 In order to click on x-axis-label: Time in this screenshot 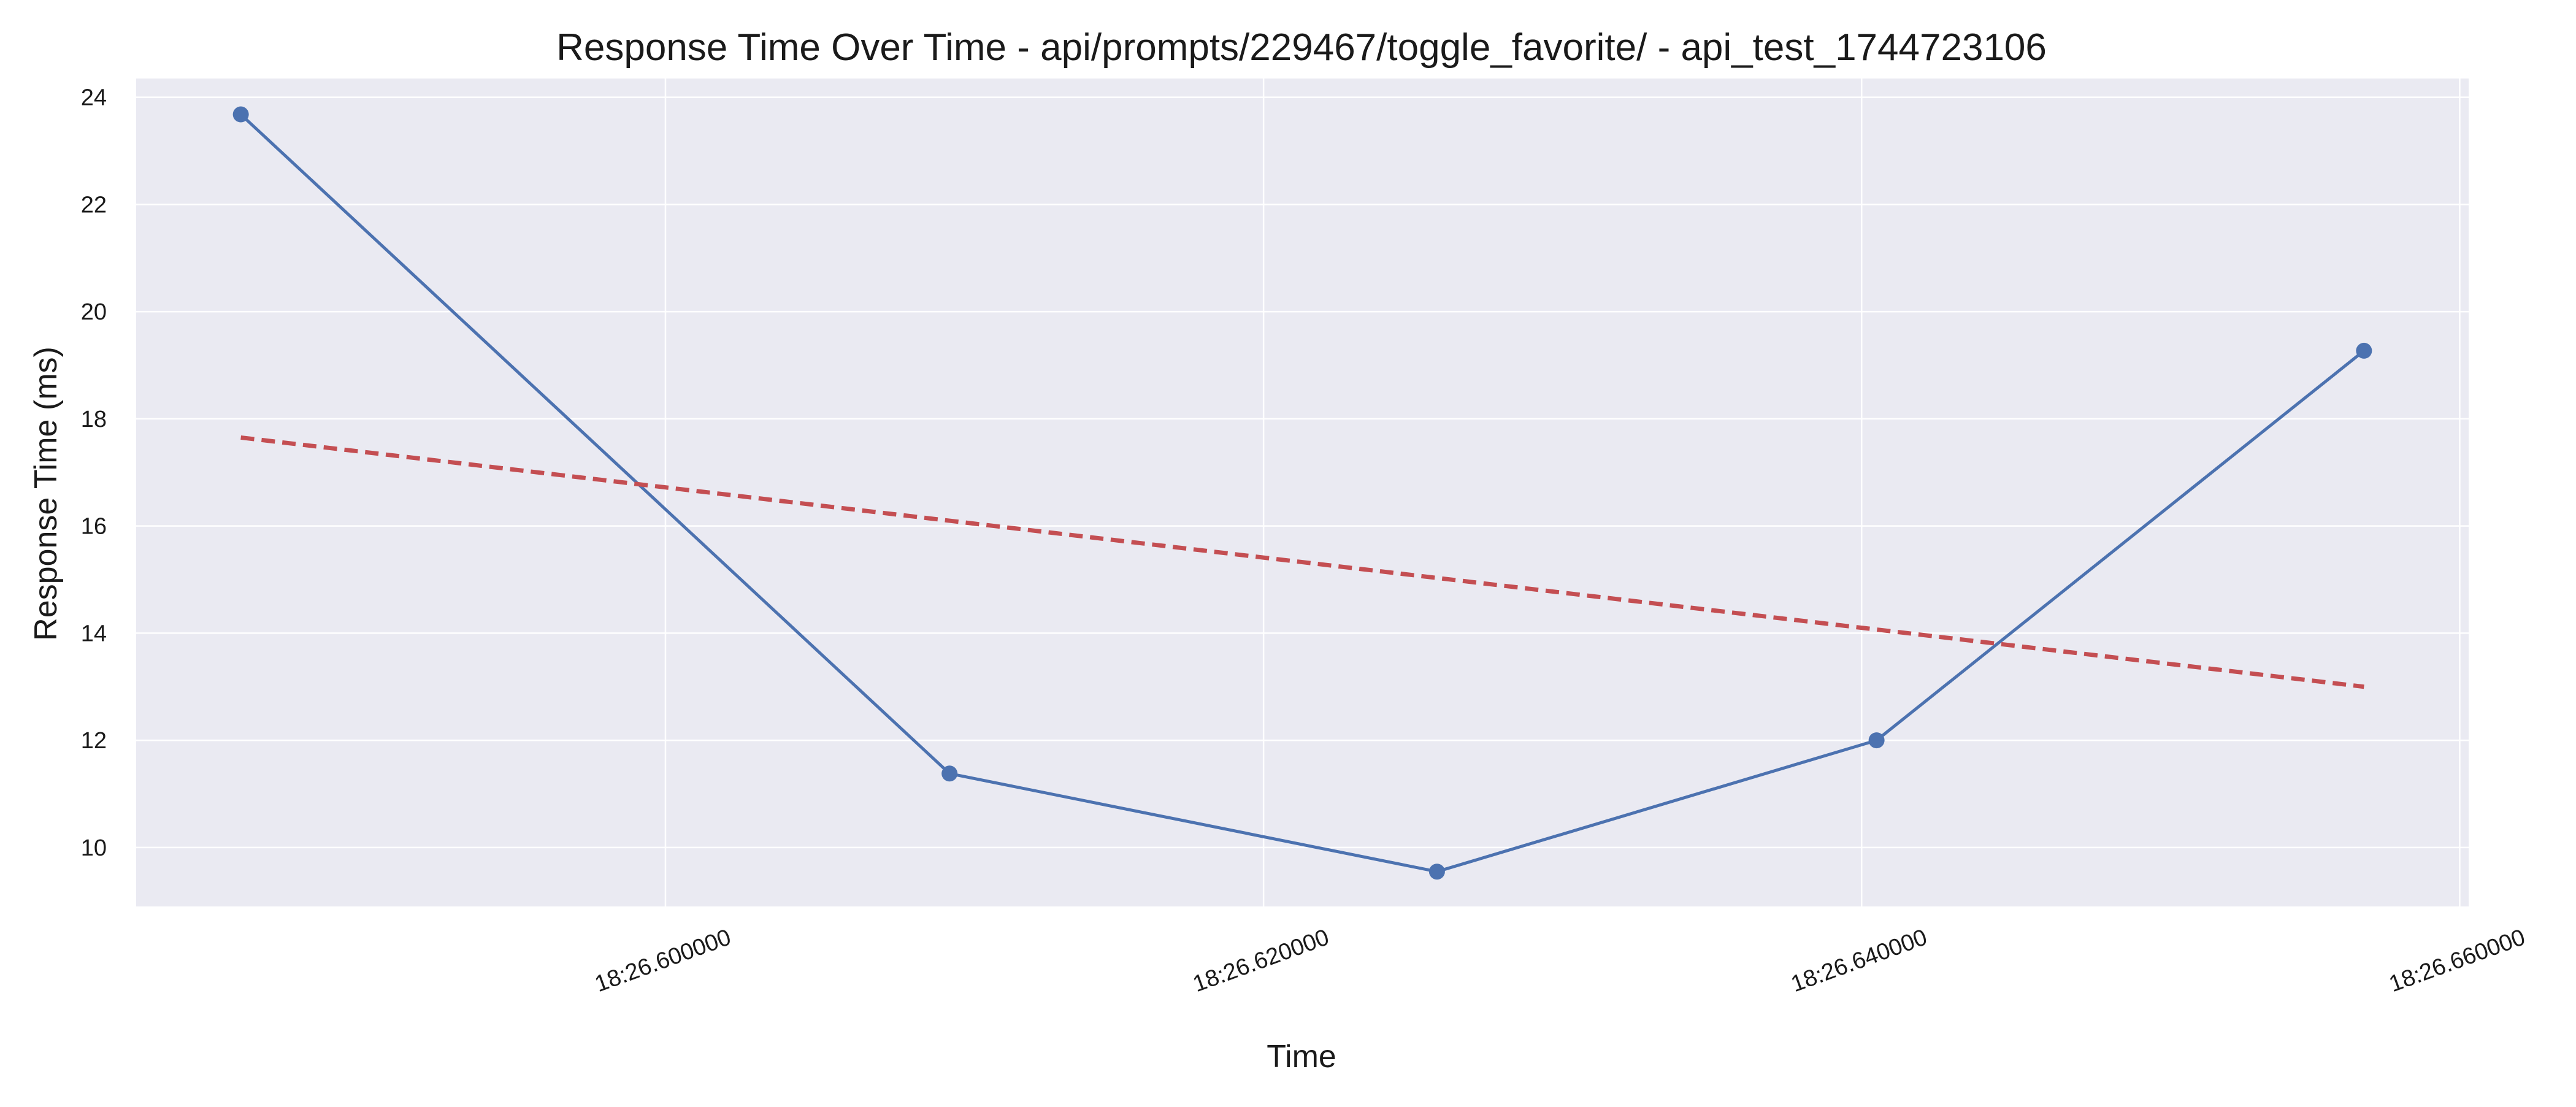, I will do `click(1301, 1056)`.